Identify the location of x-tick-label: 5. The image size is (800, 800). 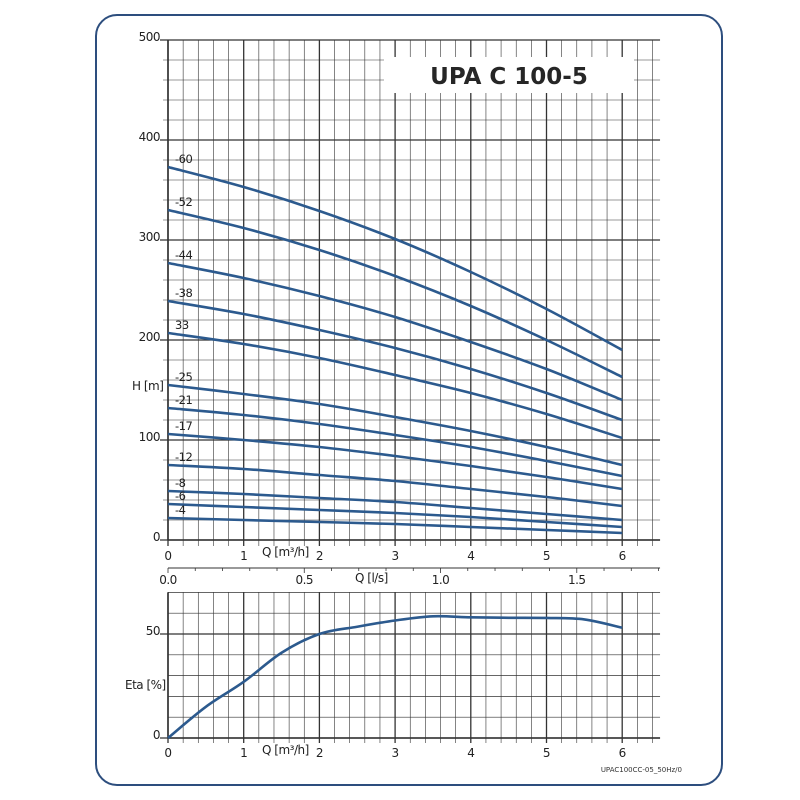
(546, 556).